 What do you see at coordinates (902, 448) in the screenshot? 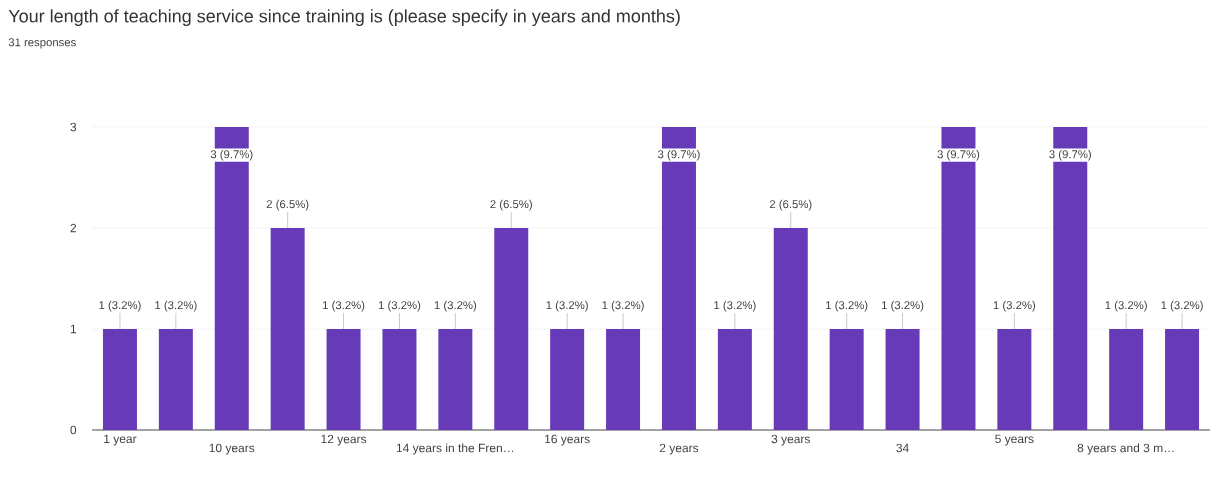
I see `x-tick-label: 34` at bounding box center [902, 448].